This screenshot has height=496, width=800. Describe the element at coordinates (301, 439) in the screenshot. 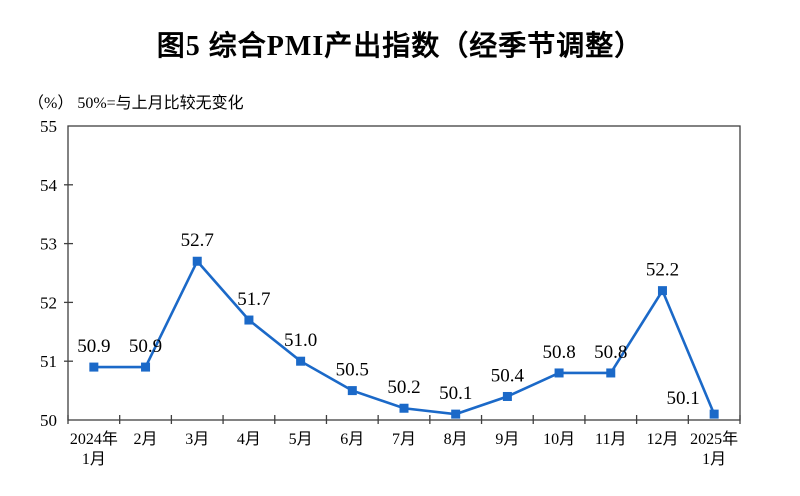

I see `x-axis-tick-label: 5月` at that location.